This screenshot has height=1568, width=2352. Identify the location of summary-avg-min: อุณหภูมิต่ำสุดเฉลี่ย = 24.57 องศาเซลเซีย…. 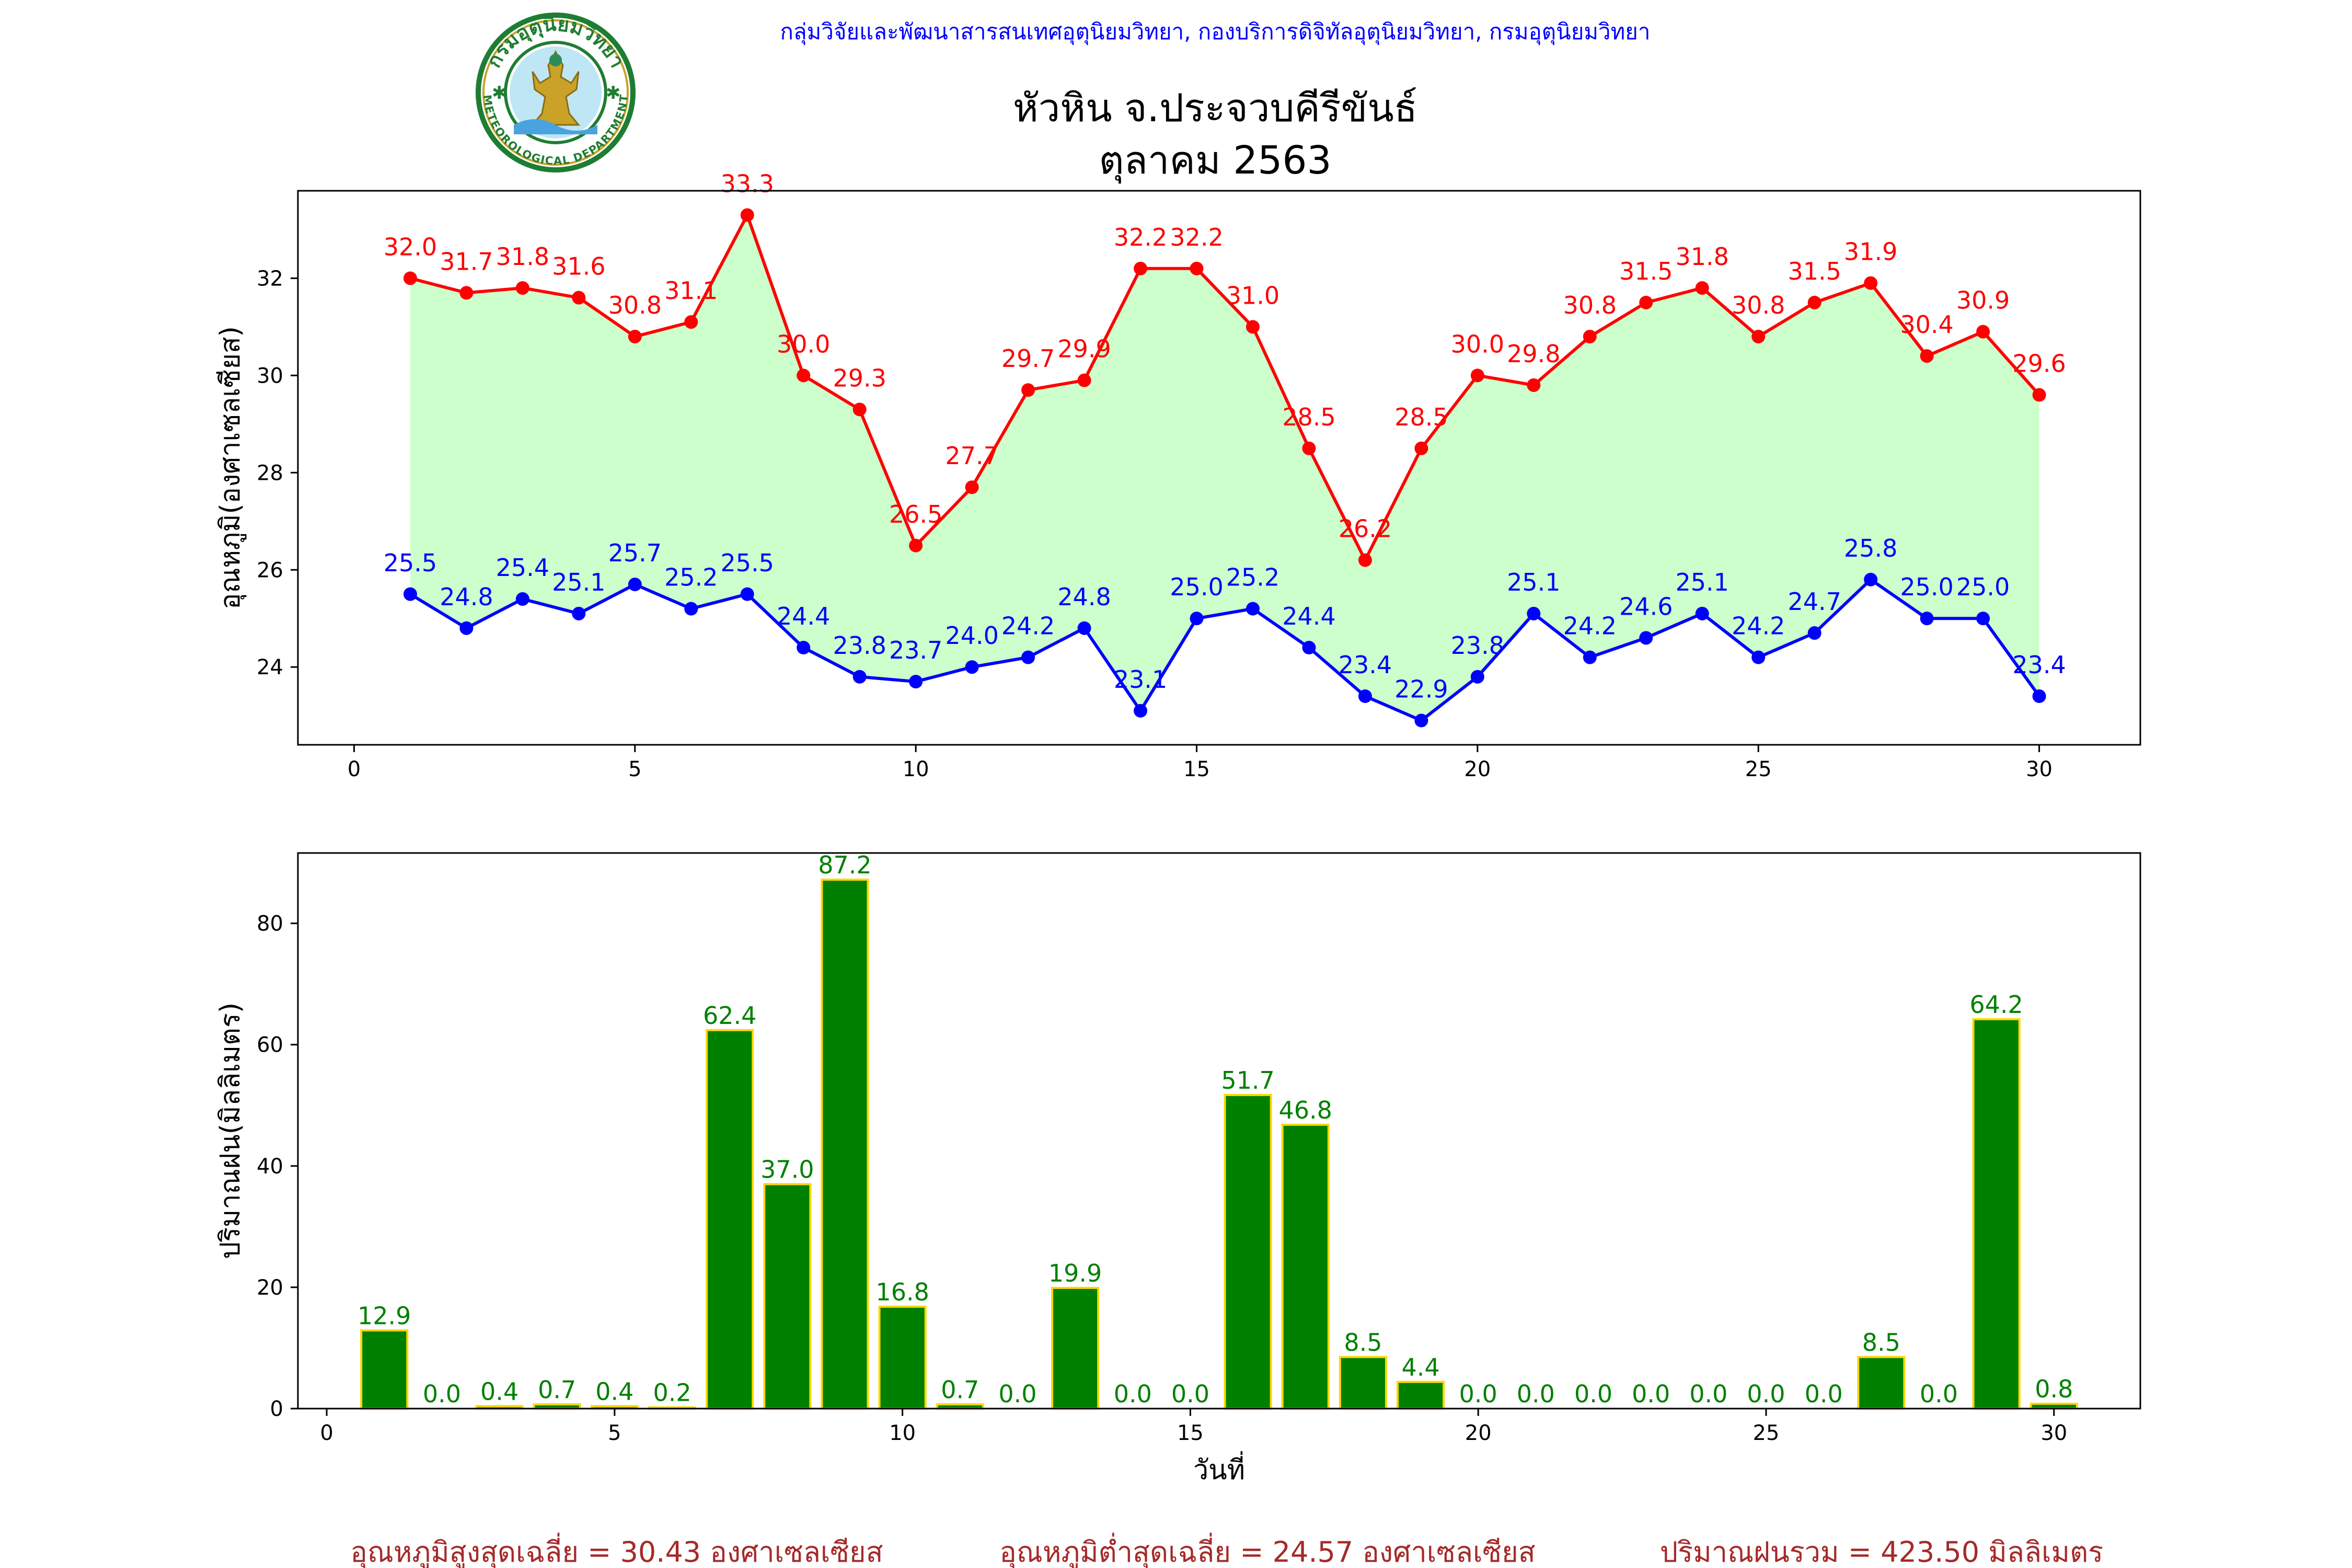
(1267, 1550).